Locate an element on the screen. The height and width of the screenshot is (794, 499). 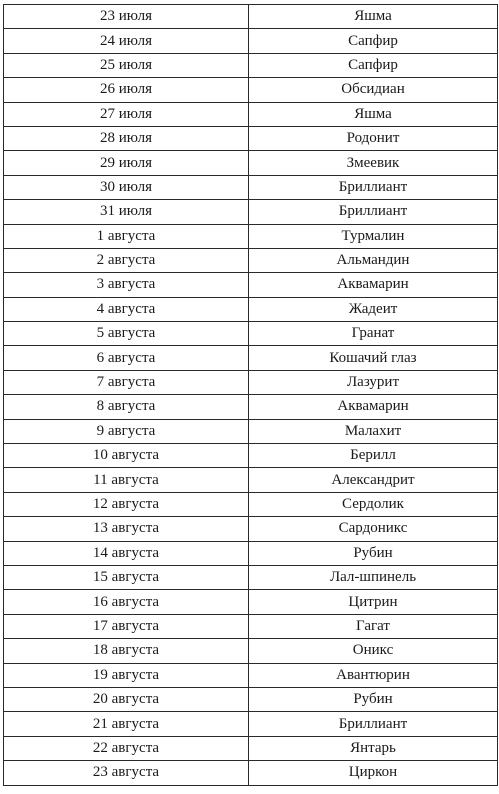
date-cell: 25 июля is located at coordinates (126, 65).